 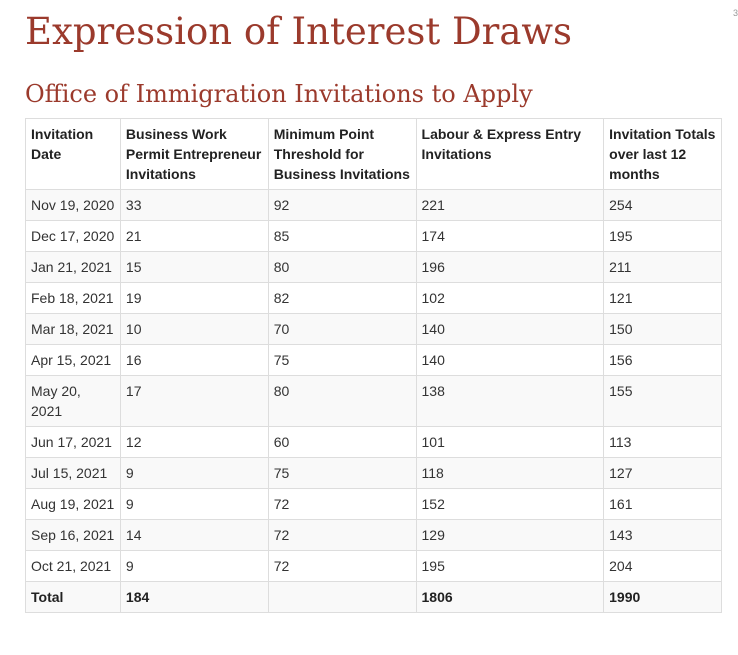 What do you see at coordinates (73, 504) in the screenshot?
I see `cell-date: Aug 19, 2021` at bounding box center [73, 504].